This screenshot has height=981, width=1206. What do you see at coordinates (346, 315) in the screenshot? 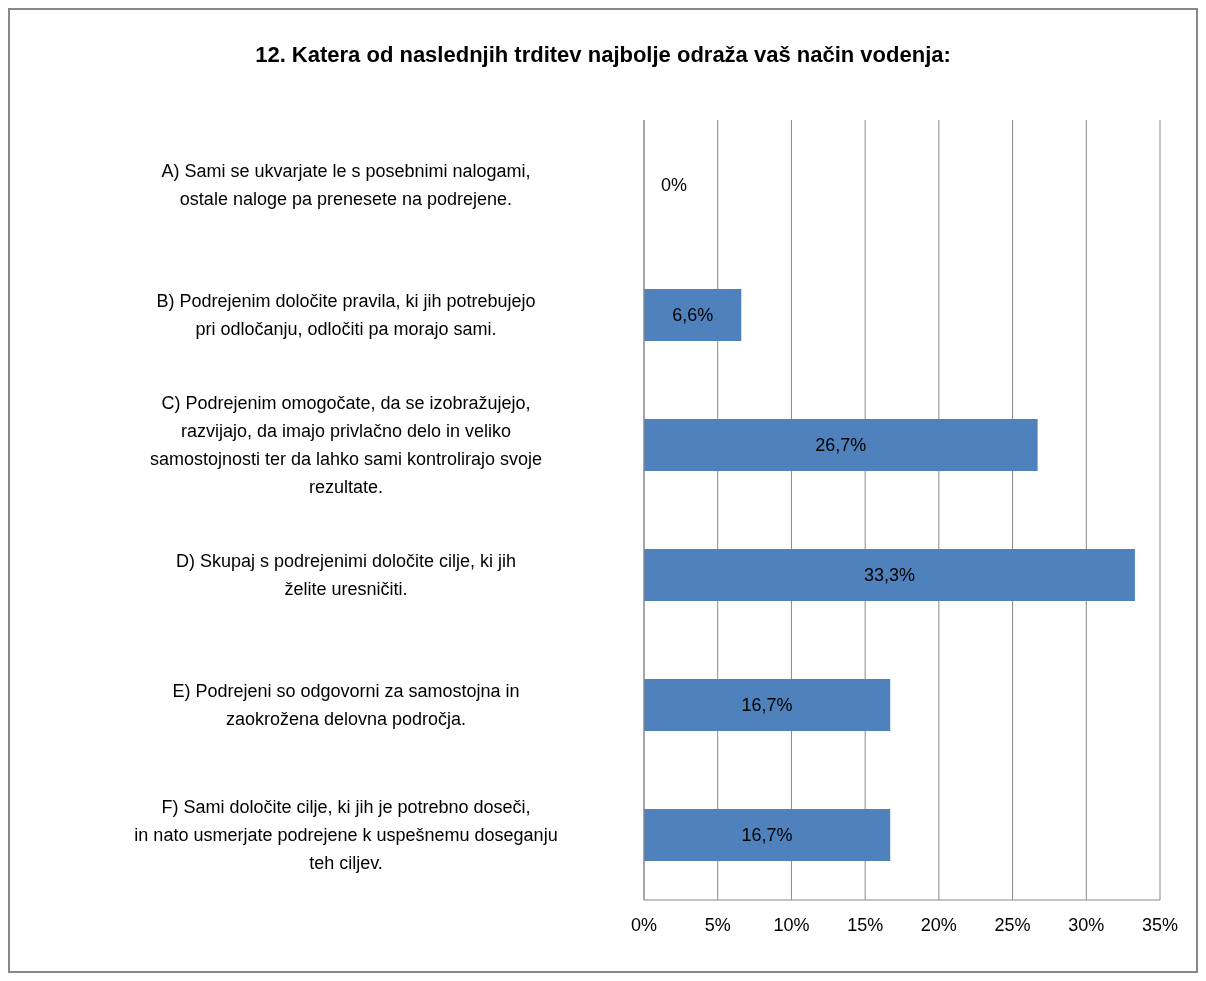
I see `y-tick-label: B) Podrejenim določite pravila, ki jih potrebujejo pri odločanju, odločiti pa morajo sami.` at bounding box center [346, 315].